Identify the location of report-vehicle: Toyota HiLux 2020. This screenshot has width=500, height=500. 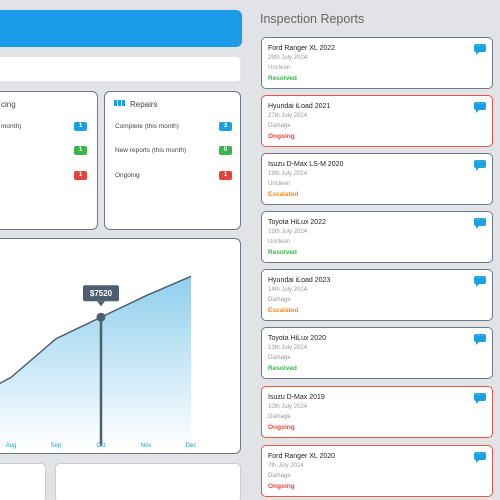
(297, 338).